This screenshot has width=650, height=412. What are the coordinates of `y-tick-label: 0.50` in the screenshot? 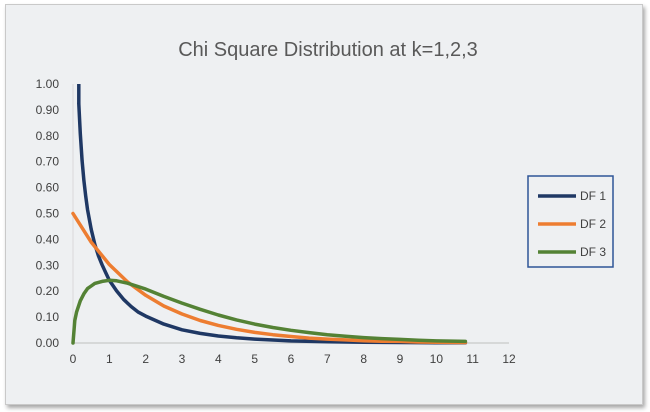 It's located at (48, 214).